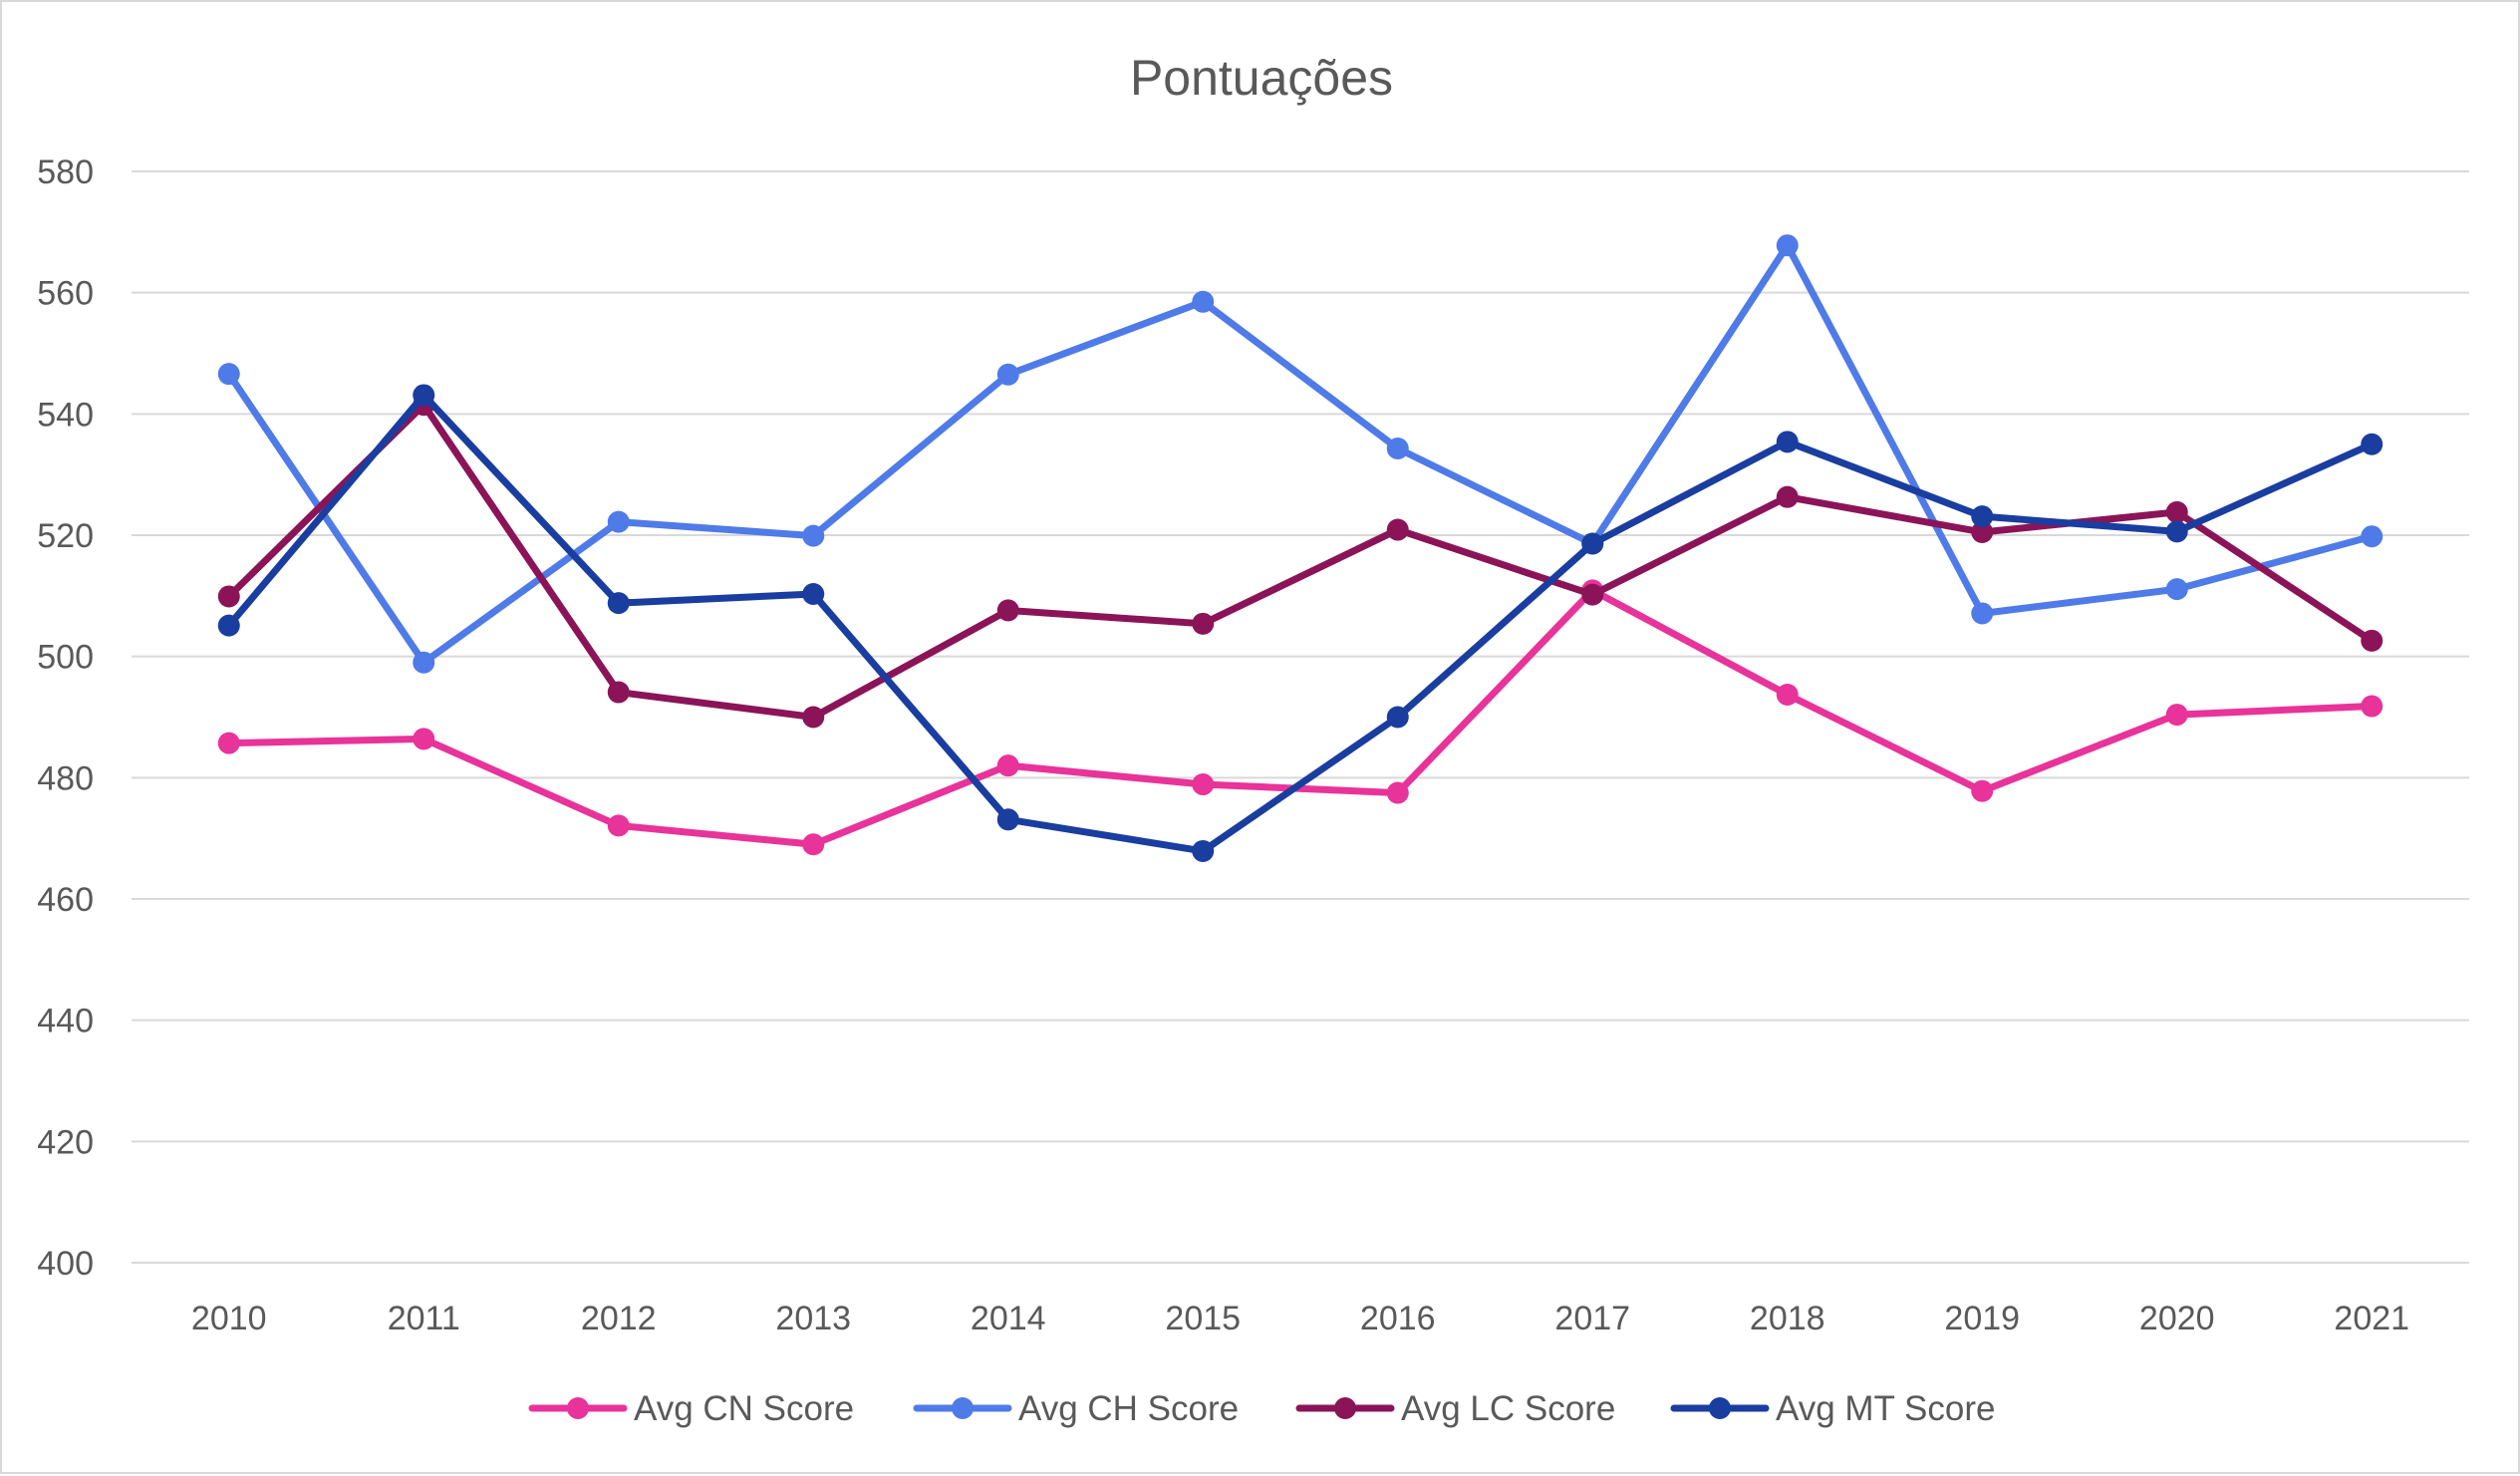 Image resolution: width=2520 pixels, height=1476 pixels. What do you see at coordinates (65, 1022) in the screenshot?
I see `y-tick-label: 440` at bounding box center [65, 1022].